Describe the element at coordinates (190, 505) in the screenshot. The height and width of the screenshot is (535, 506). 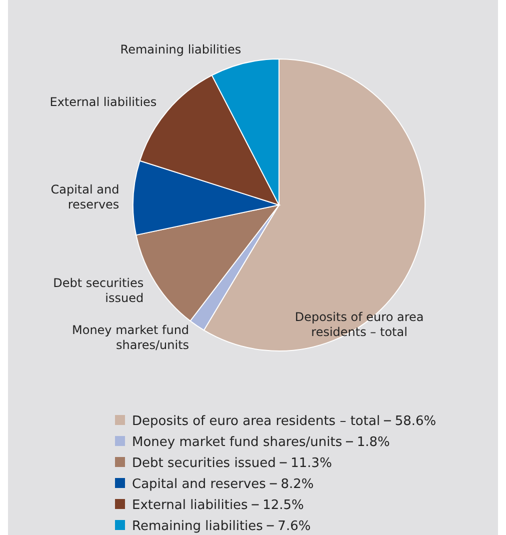
I see `legend-label: External liabilities` at that location.